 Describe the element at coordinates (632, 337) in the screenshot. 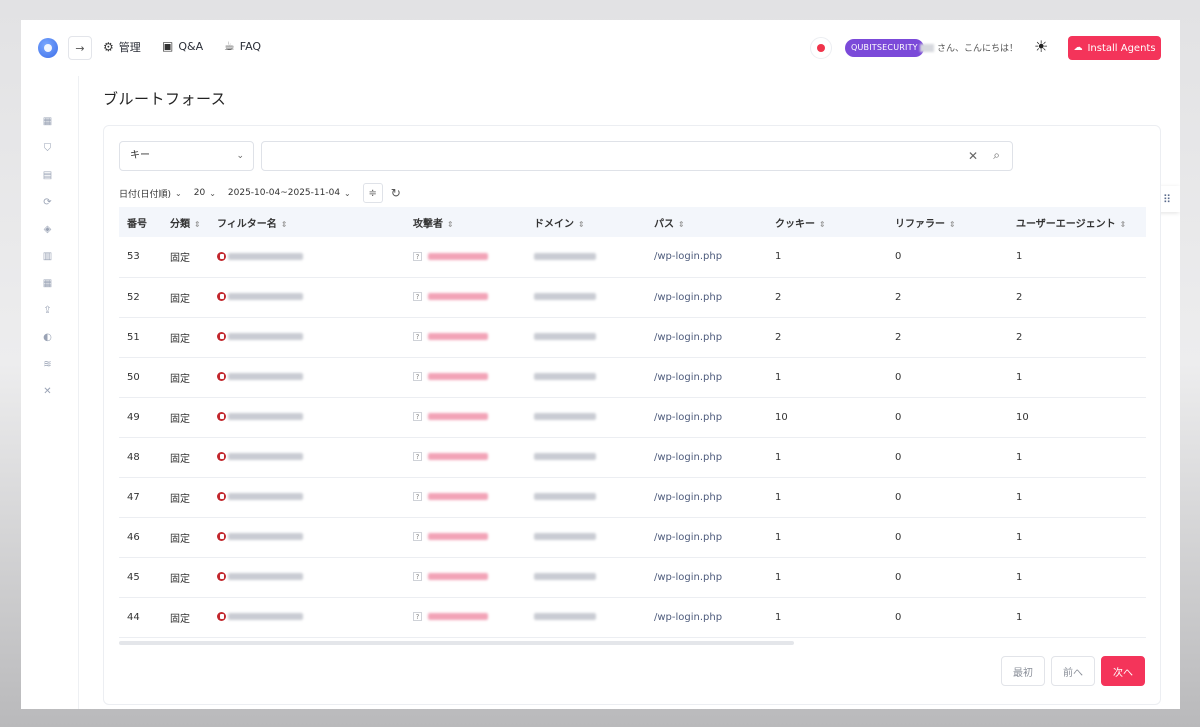

I see `table-row: 51 固定? /wp-login.php 2 2 2` at that location.